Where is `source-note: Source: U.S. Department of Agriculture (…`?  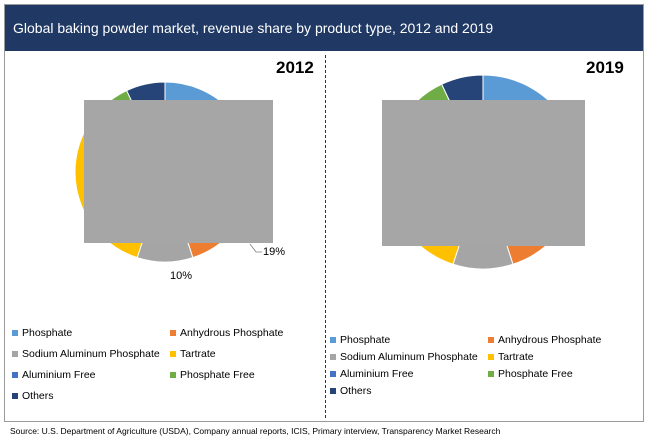
source-note: Source: U.S. Department of Agriculture (… is located at coordinates (255, 431).